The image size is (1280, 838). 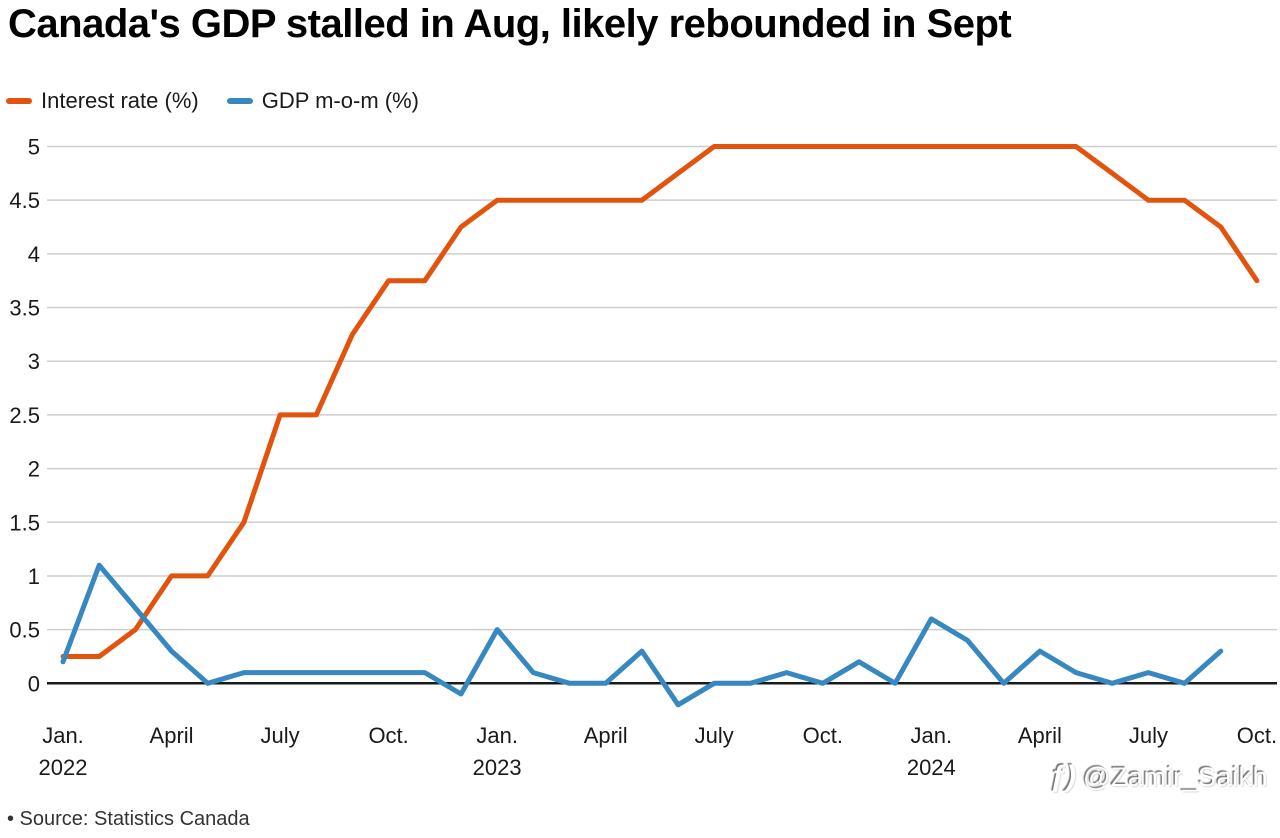 What do you see at coordinates (34, 469) in the screenshot?
I see `svg-text: 2` at bounding box center [34, 469].